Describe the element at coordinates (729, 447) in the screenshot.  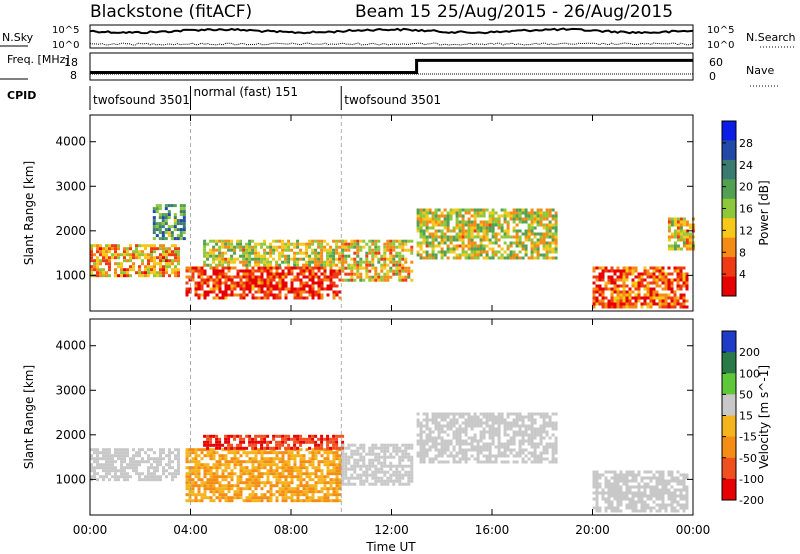
I see `colorbar-swatch` at that location.